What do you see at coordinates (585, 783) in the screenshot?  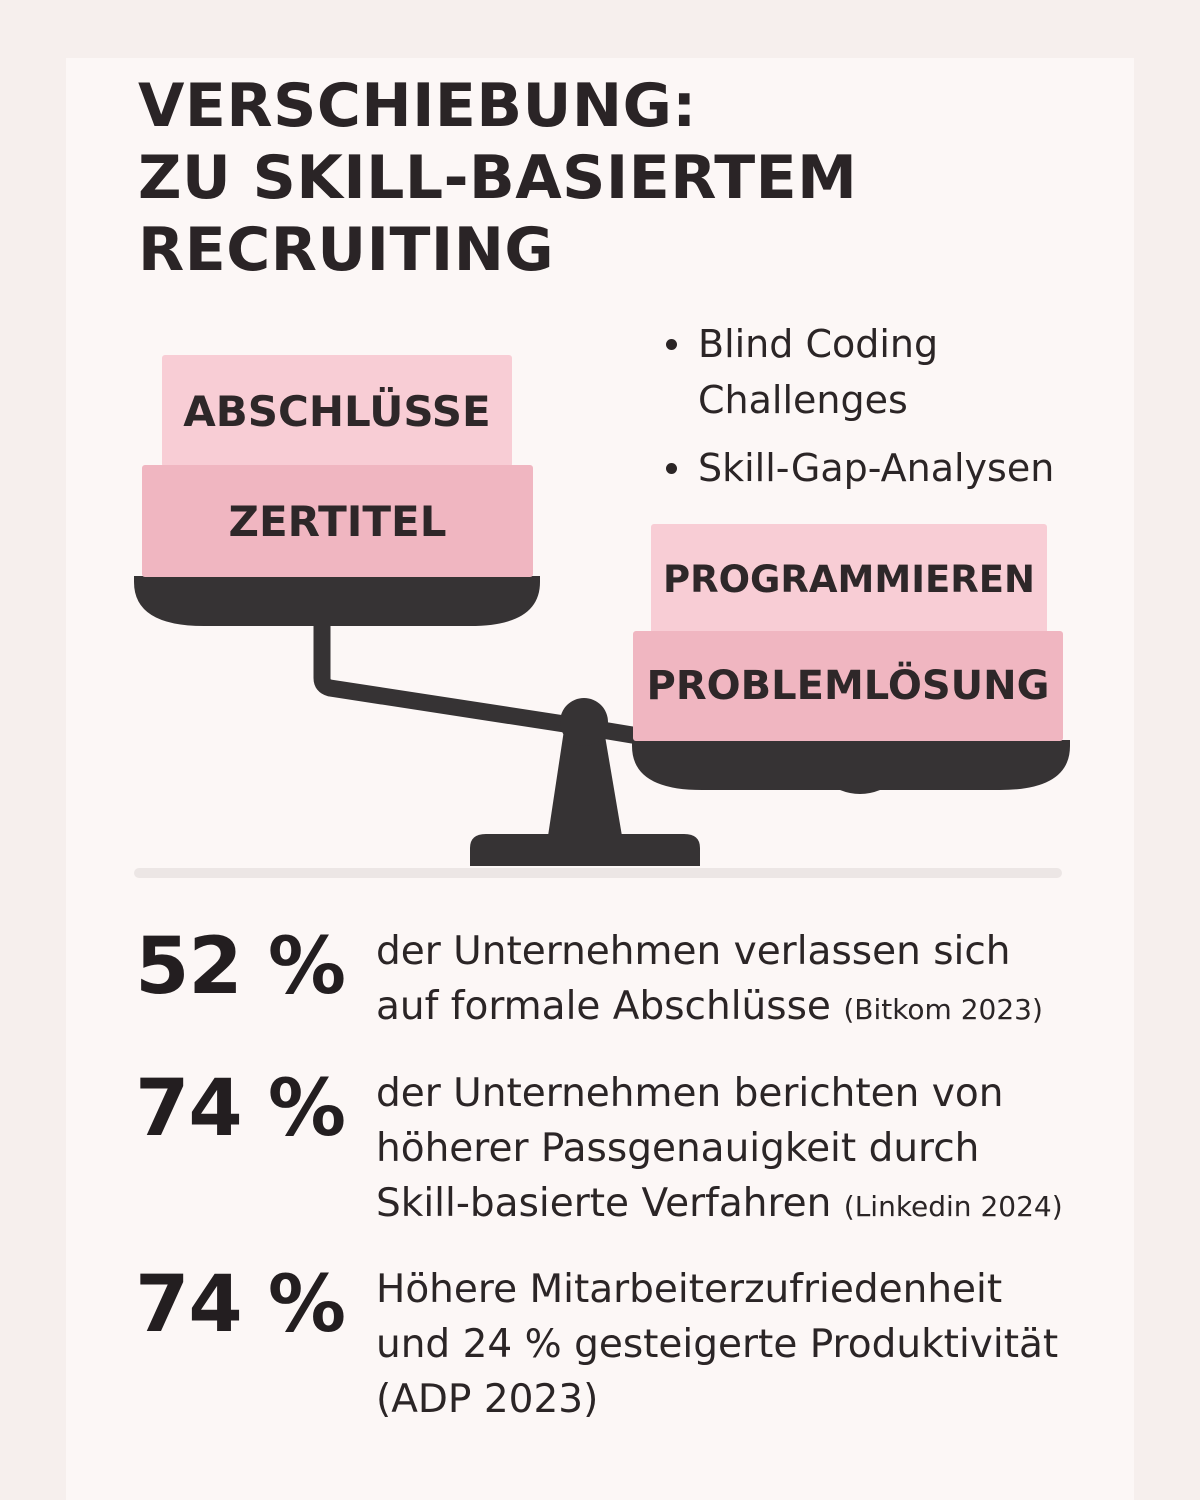 I see `scale-stand` at bounding box center [585, 783].